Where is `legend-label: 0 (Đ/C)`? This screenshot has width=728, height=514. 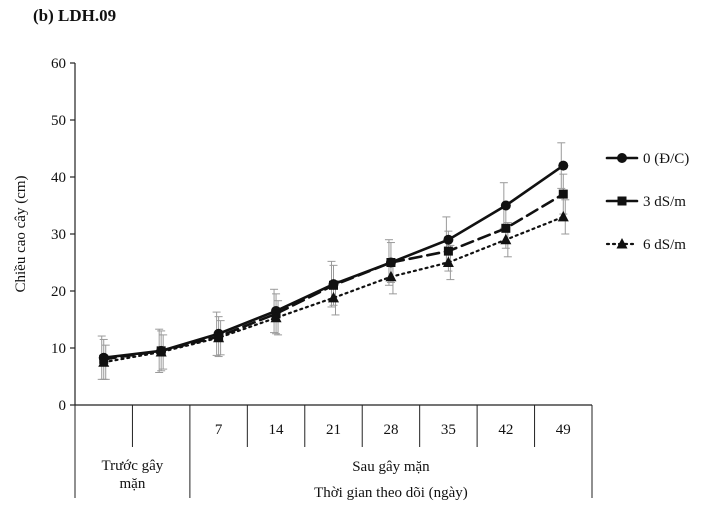 legend-label: 0 (Đ/C) is located at coordinates (666, 159).